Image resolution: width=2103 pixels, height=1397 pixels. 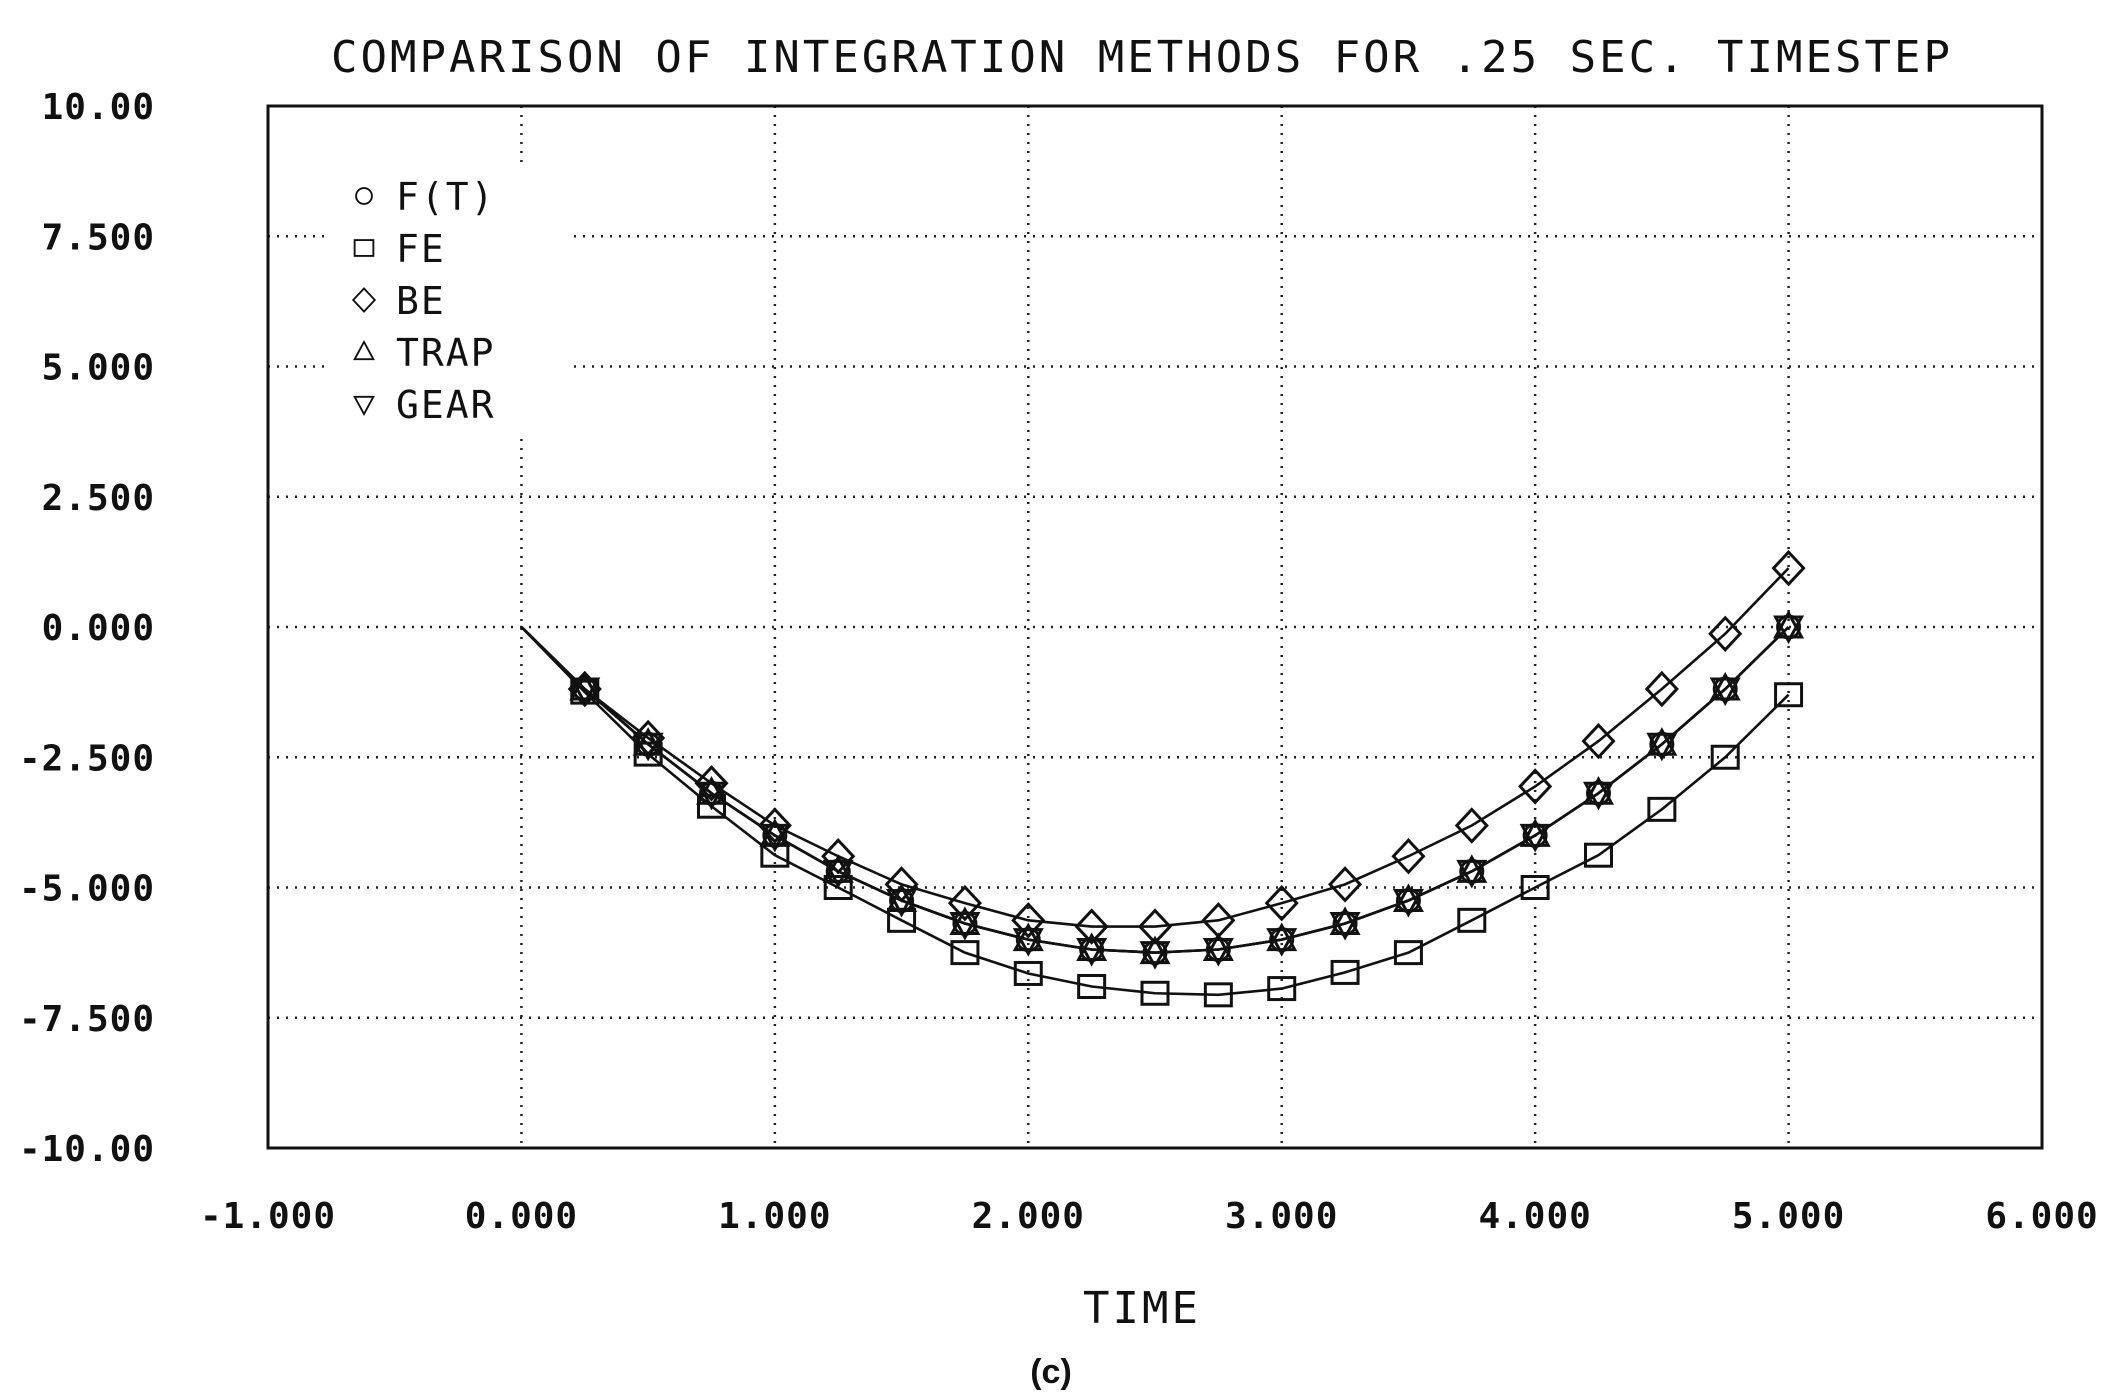 What do you see at coordinates (1281, 1216) in the screenshot?
I see `x-tick-label: 3.000` at bounding box center [1281, 1216].